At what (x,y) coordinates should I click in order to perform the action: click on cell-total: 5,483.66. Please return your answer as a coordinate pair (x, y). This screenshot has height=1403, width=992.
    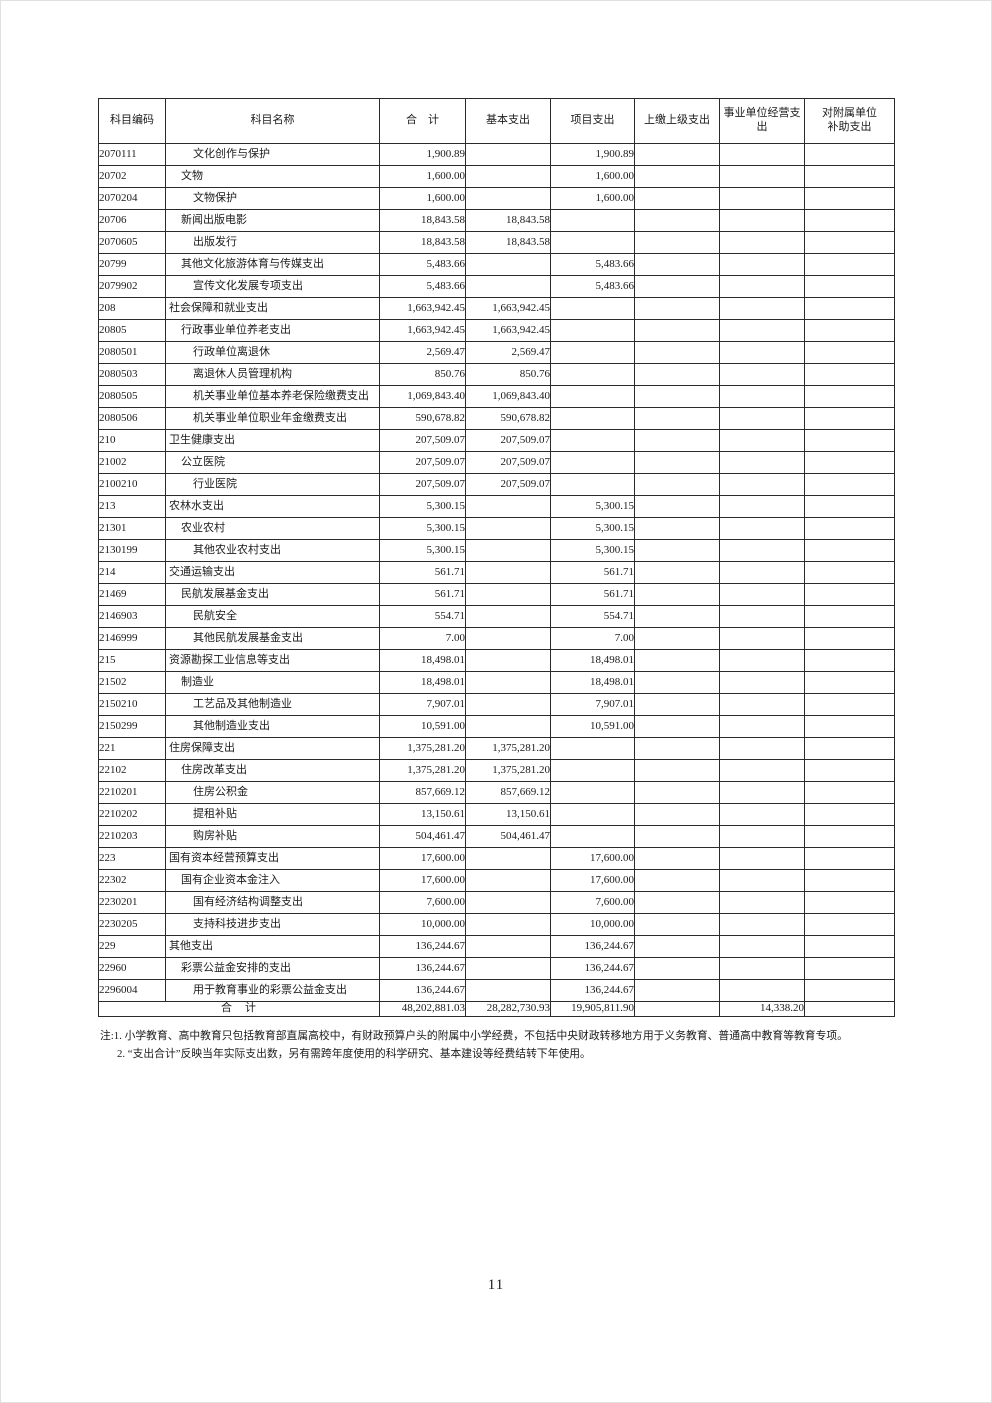
    Looking at the image, I should click on (422, 264).